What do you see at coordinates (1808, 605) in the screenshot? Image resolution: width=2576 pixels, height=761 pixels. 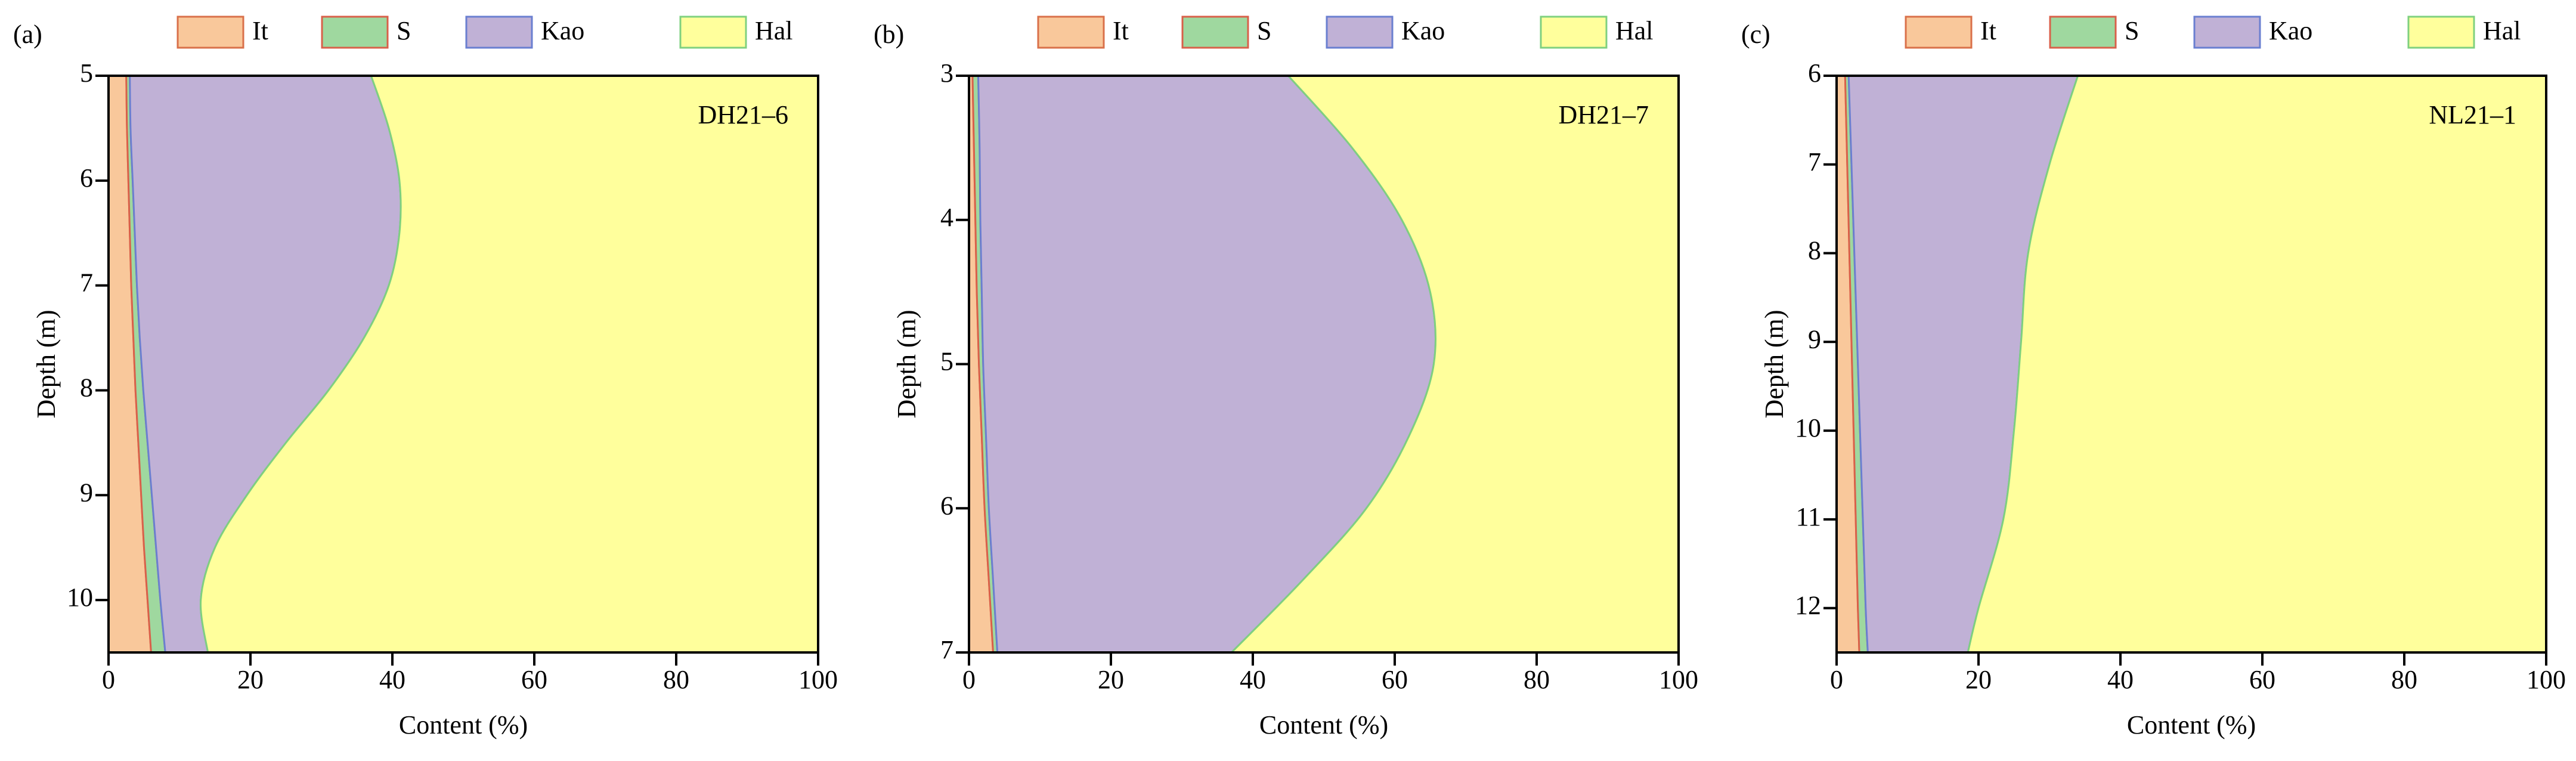 I see `y-tick-label: 12` at bounding box center [1808, 605].